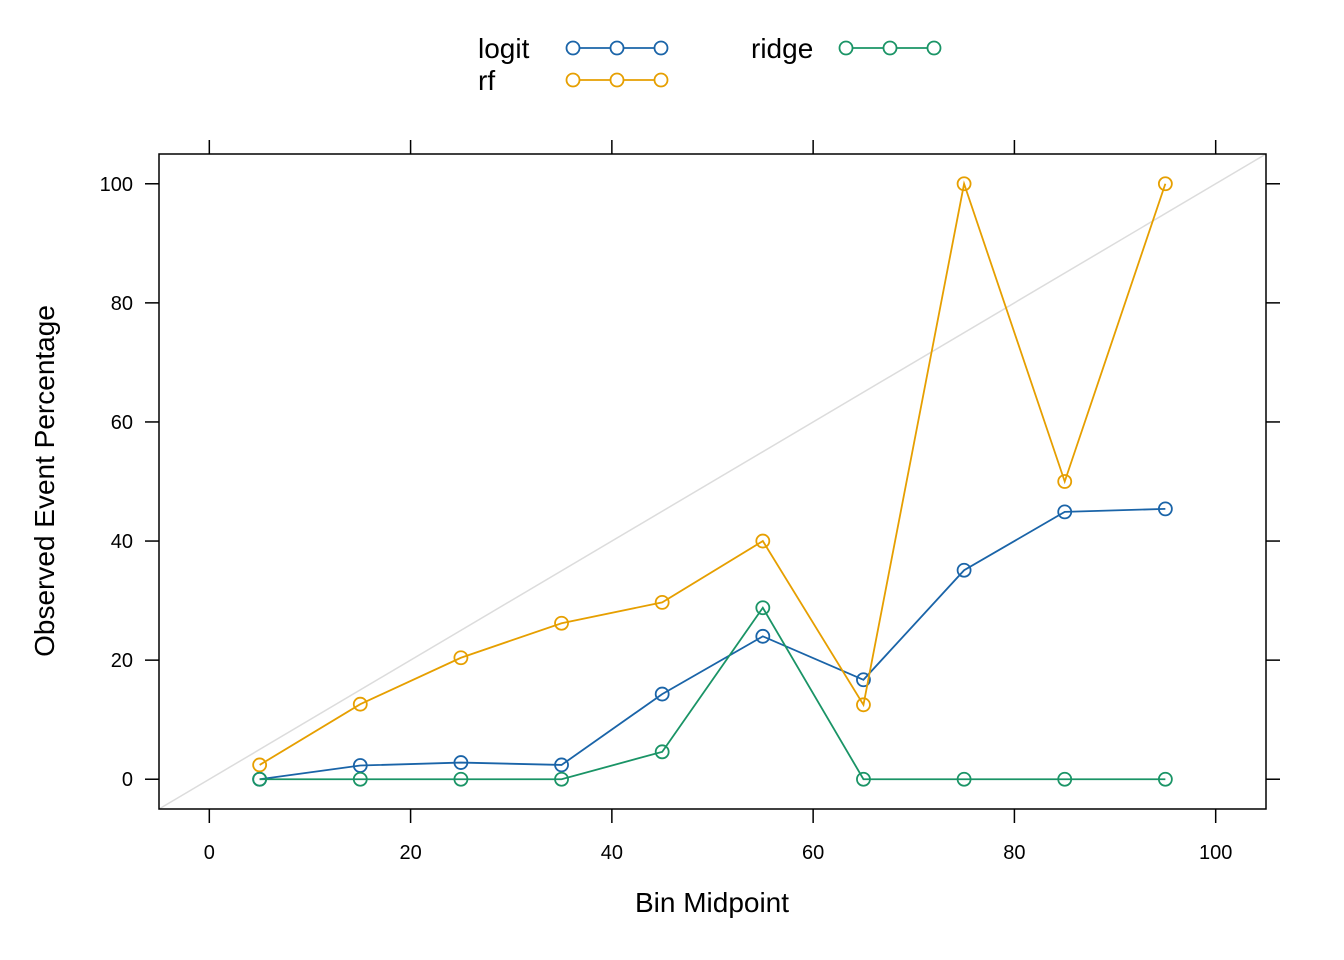 This screenshot has height=960, width=1344. Describe the element at coordinates (116, 185) in the screenshot. I see `y-tick-label: 100` at that location.